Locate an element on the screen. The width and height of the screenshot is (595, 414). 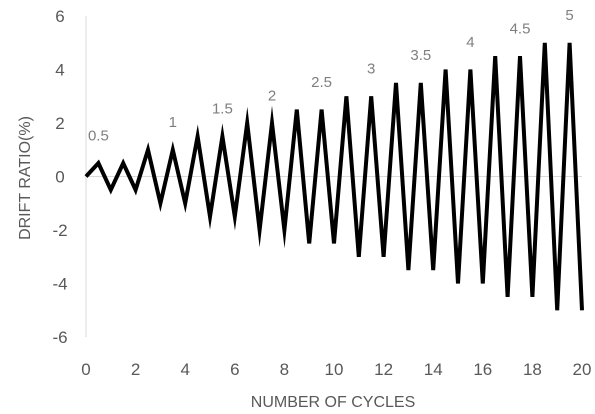
y-tick-label: -2 is located at coordinates (59, 230).